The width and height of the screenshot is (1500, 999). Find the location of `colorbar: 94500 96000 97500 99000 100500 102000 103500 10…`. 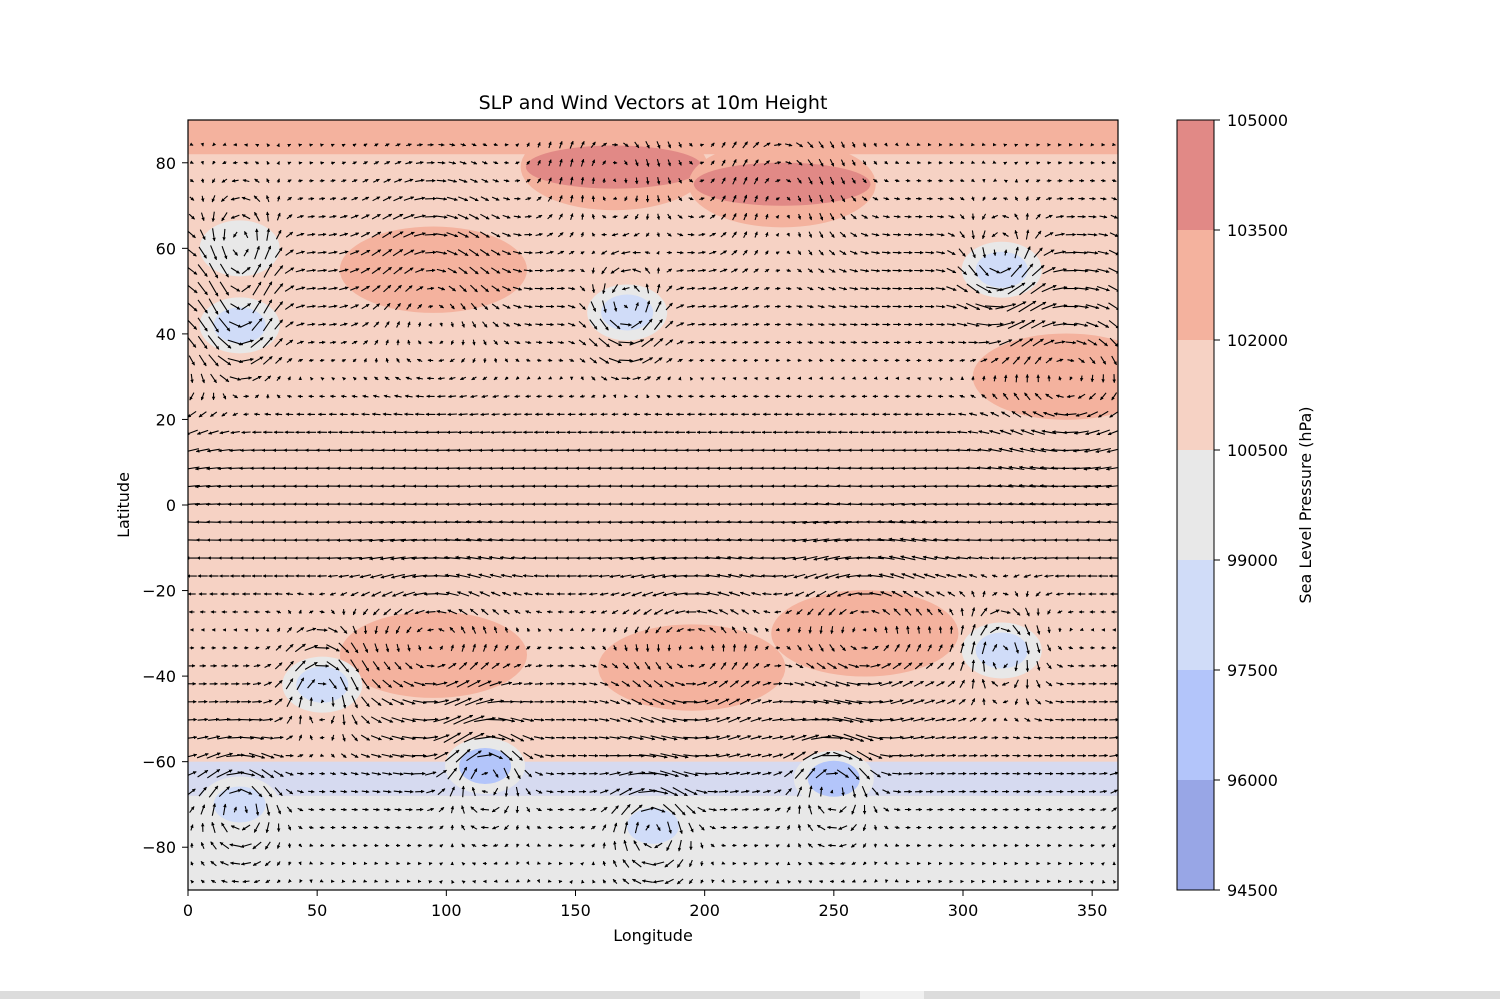

colorbar: 94500 96000 97500 99000 100500 102000 103500 10… is located at coordinates (1232, 505).